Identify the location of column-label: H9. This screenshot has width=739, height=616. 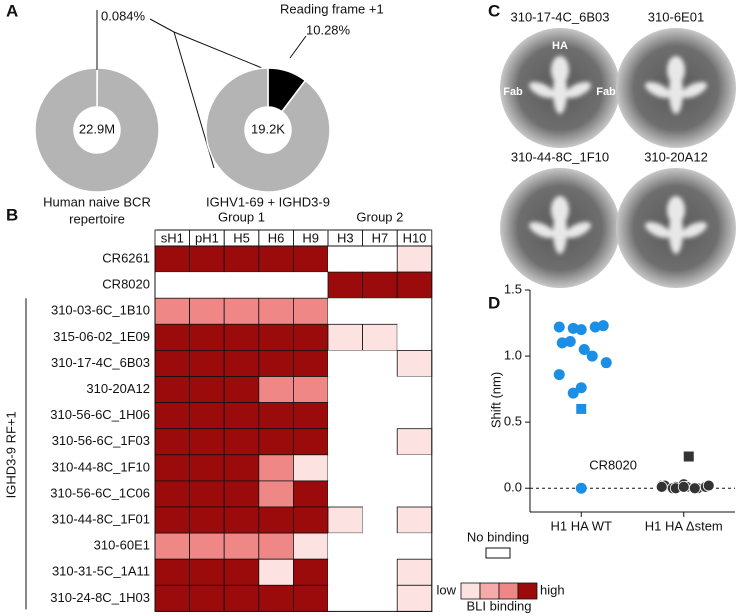
(310, 237).